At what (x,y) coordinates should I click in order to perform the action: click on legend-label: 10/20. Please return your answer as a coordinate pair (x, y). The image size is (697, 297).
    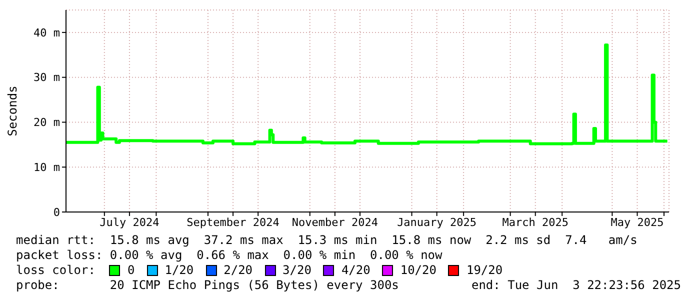
    Looking at the image, I should click on (418, 270).